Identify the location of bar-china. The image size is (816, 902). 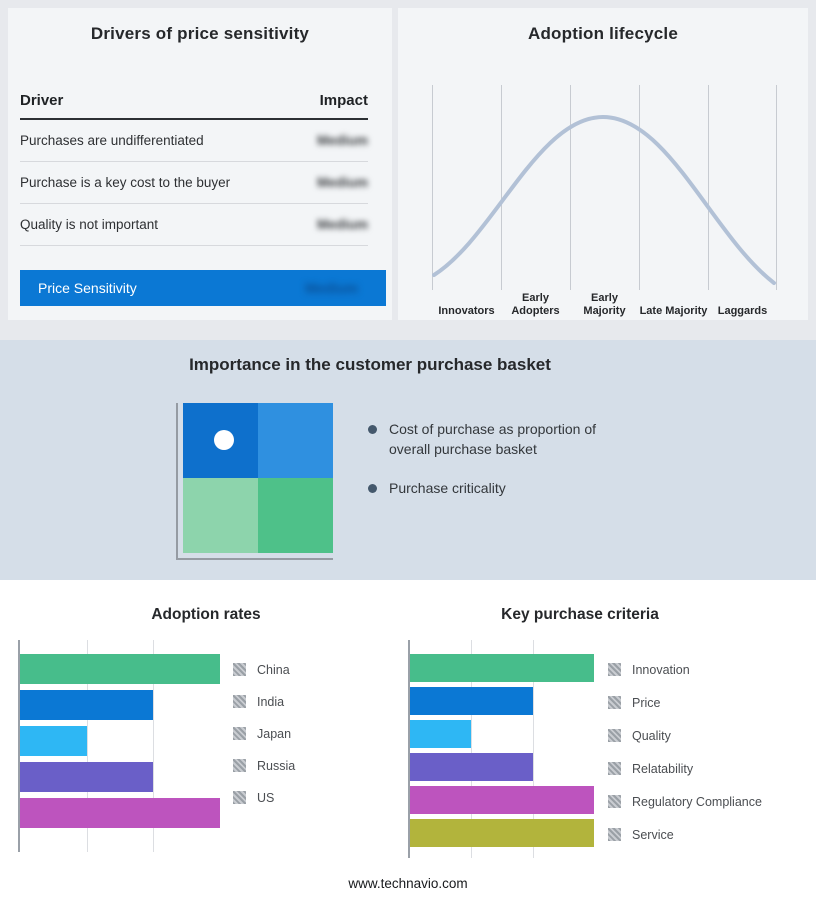
(120, 669).